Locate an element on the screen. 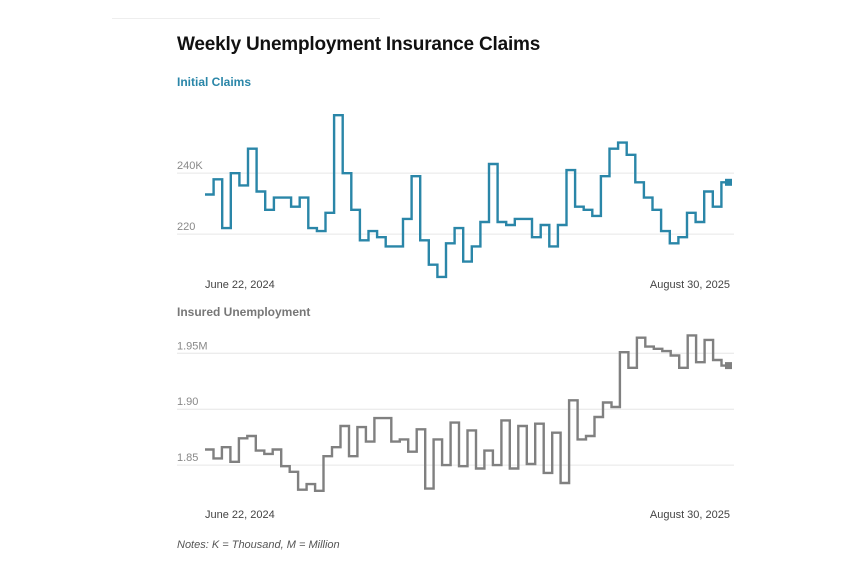 The height and width of the screenshot is (573, 860). insured-unemployment-ytick-label: 1.90 is located at coordinates (187, 402).